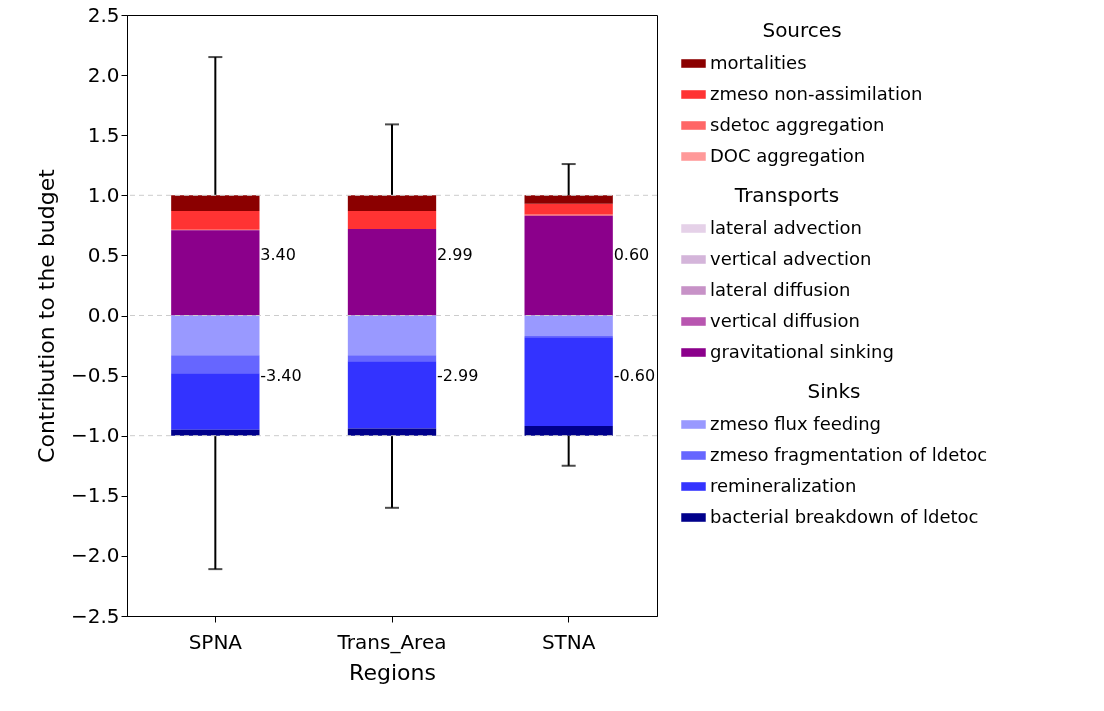  I want to click on legend-label: zmeso non-assimilation, so click(816, 93).